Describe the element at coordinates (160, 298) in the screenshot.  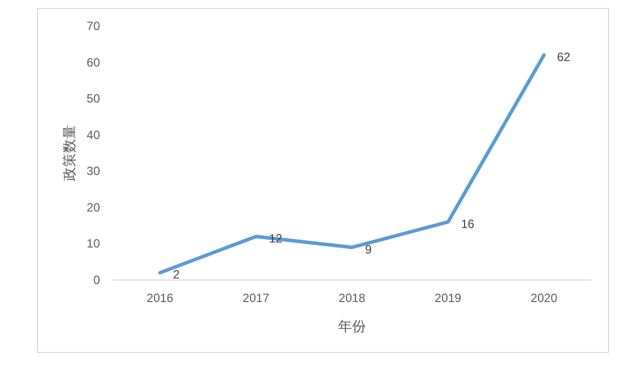
I see `x-tick-label: 2016` at that location.